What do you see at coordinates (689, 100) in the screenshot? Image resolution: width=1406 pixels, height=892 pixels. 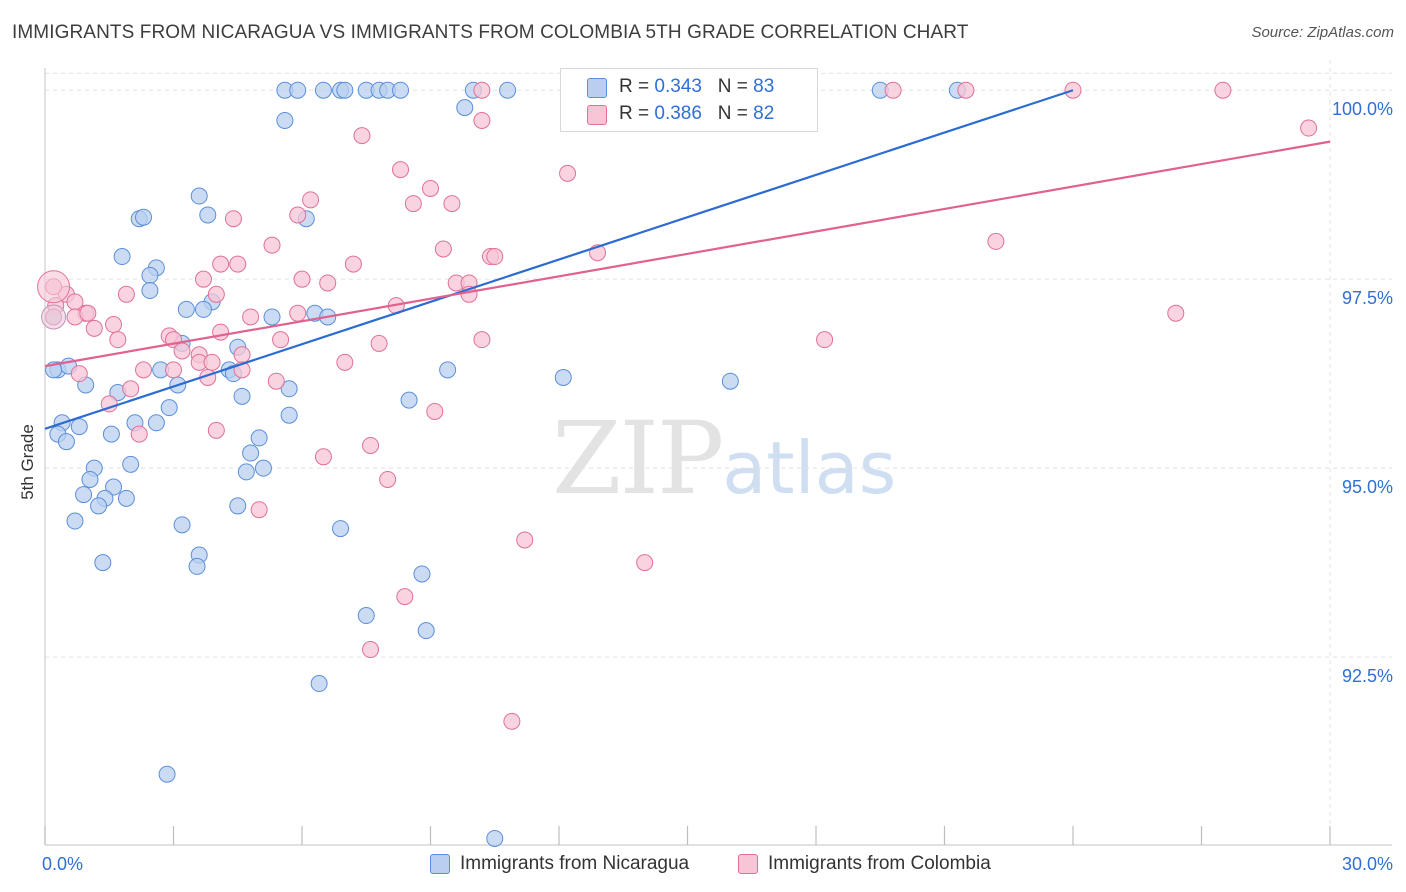 I see `stats-legend: R = 0.343 N = 83 R = 0.386 N = 82` at bounding box center [689, 100].